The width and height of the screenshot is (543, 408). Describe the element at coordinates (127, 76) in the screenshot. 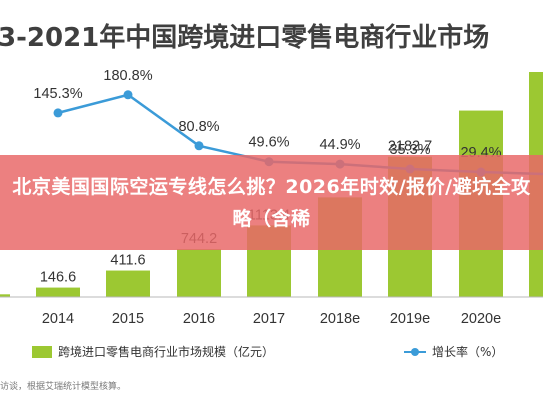

I see `growth-rate-label: 180.8%` at that location.